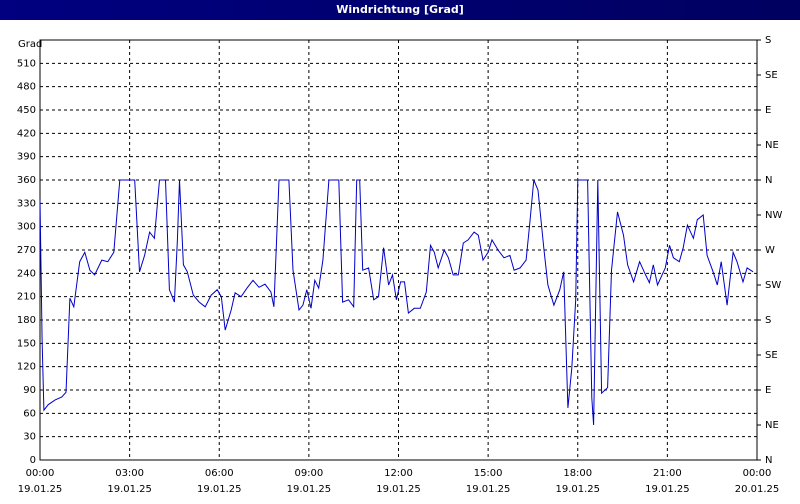 The image size is (800, 504). I want to click on y-tick-label: 210, so click(26, 297).